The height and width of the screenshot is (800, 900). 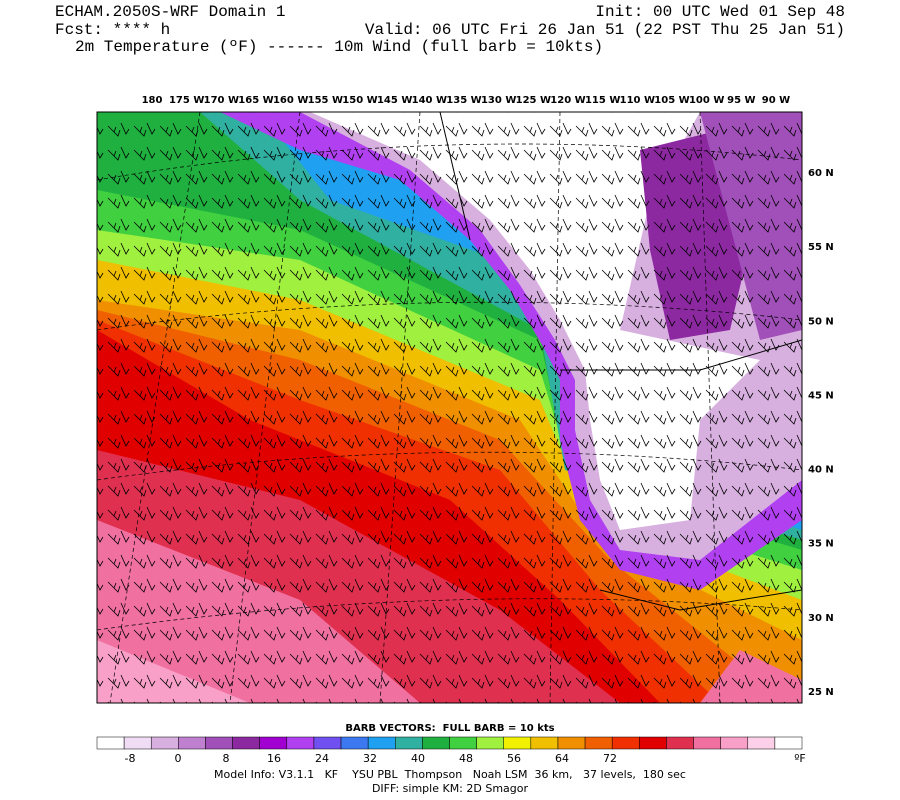 What do you see at coordinates (741, 100) in the screenshot?
I see `longitude-label: 95 W` at bounding box center [741, 100].